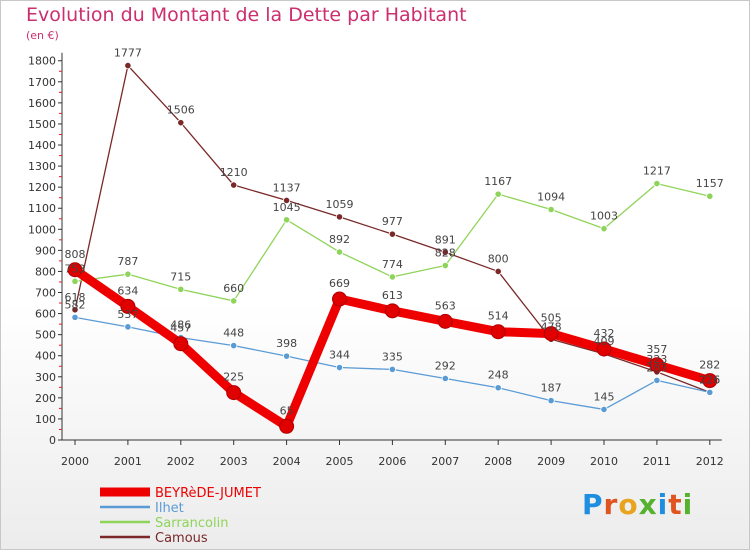 The height and width of the screenshot is (550, 750). What do you see at coordinates (604, 461) in the screenshot?
I see `x-tick-label: 2010` at bounding box center [604, 461].